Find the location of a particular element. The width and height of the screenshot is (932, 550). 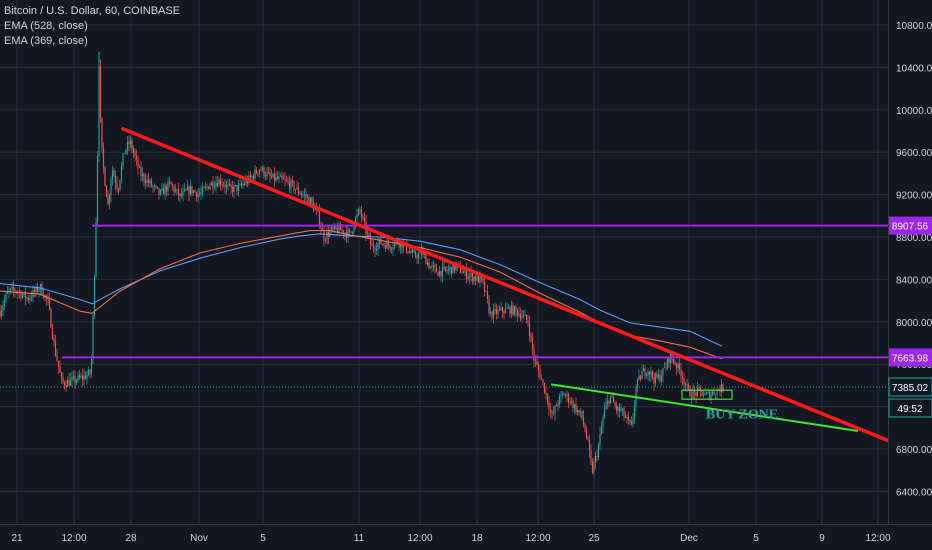

horizontal-level-label: 8907.56 is located at coordinates (910, 227).